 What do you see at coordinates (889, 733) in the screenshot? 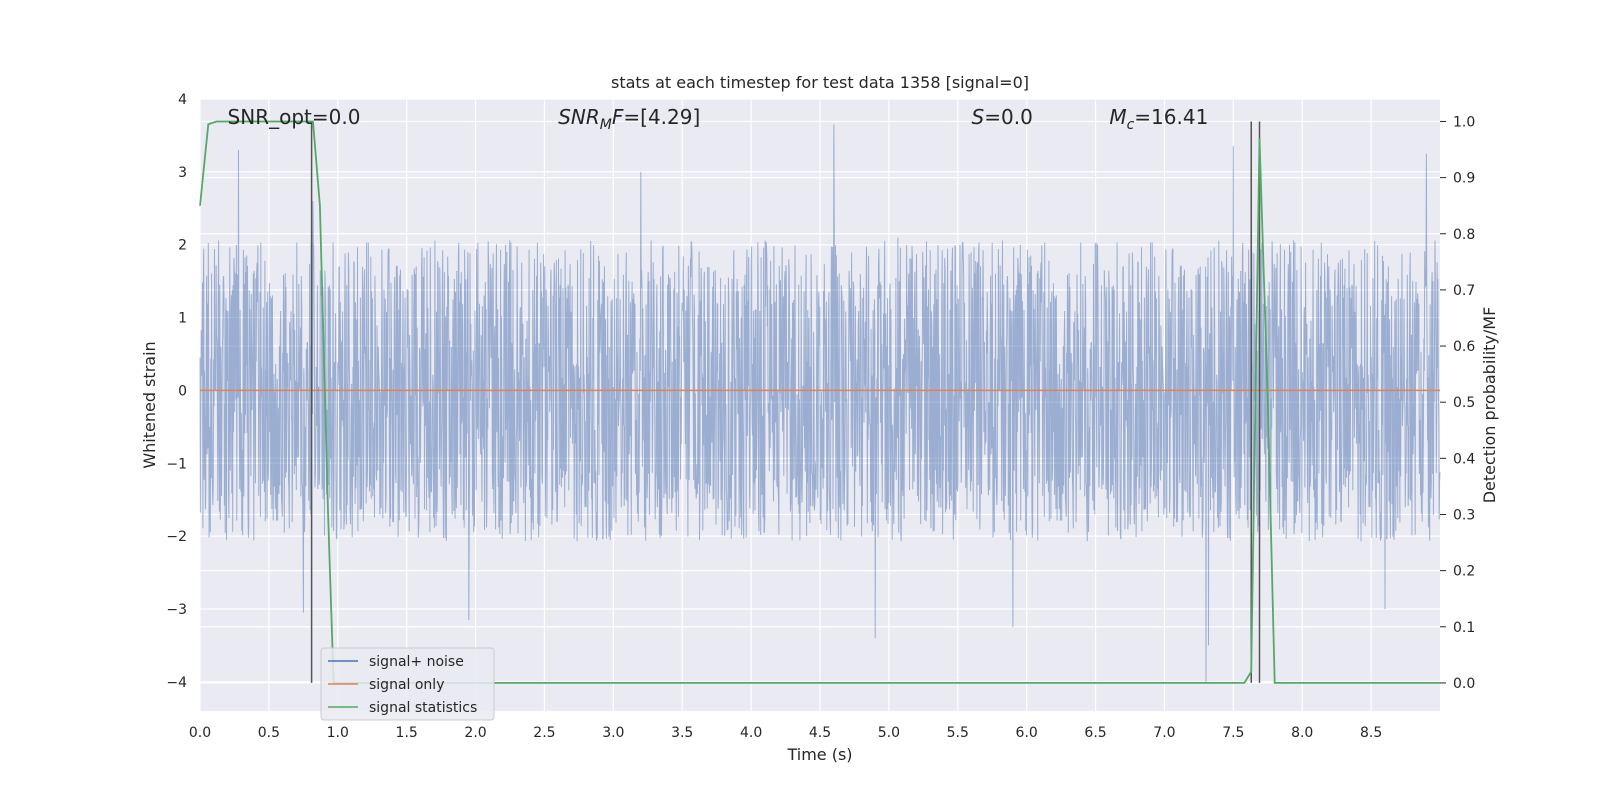
I see `x-tick-label: 5.0` at bounding box center [889, 733].